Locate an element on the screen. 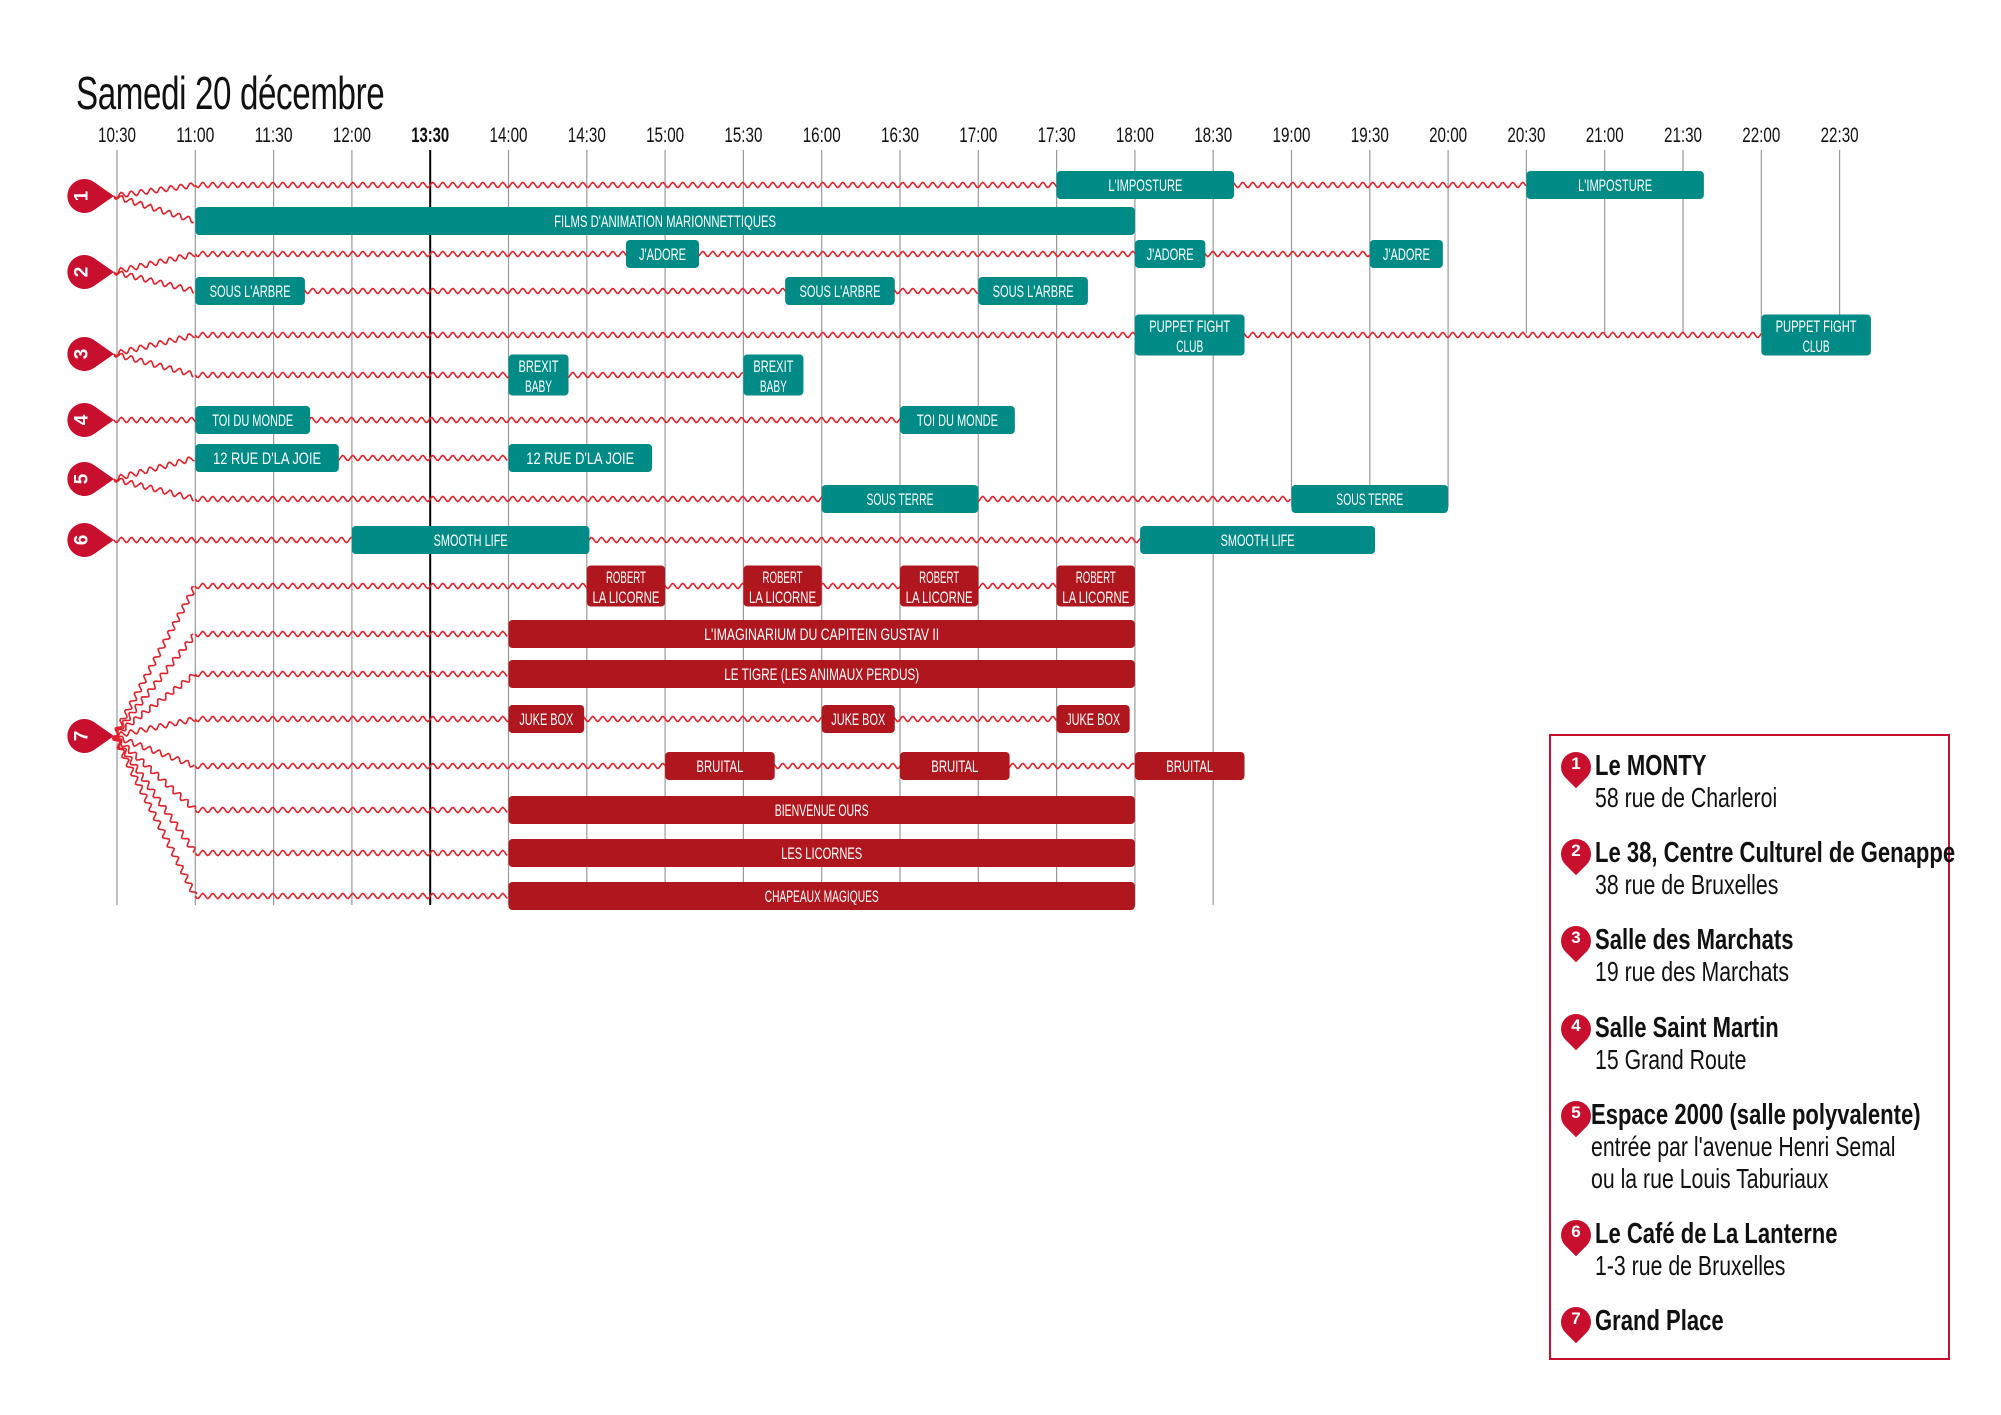  venue-number: 3 is located at coordinates (82, 354).